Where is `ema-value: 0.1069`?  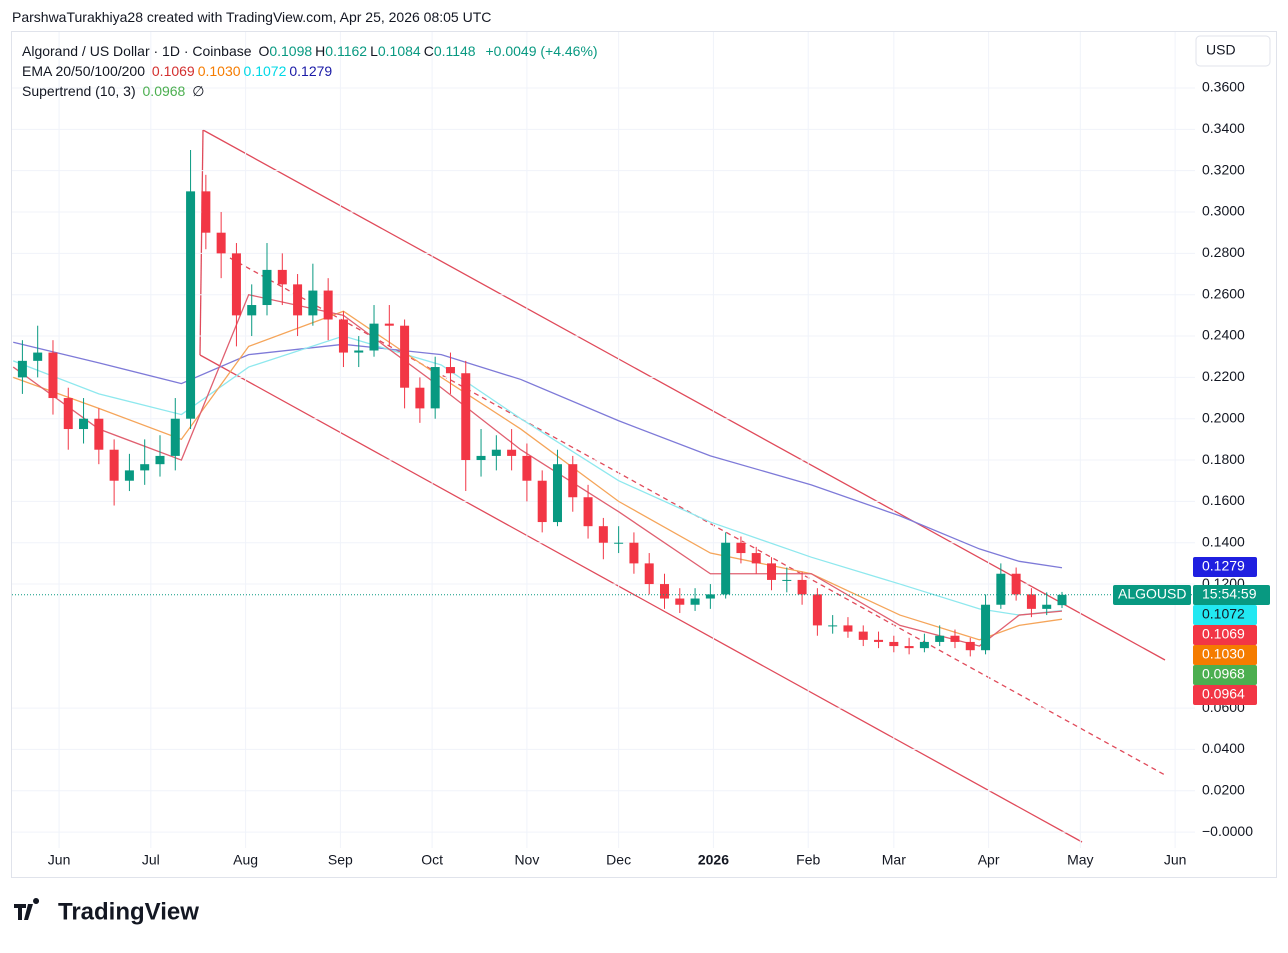
ema-value: 0.1069 is located at coordinates (173, 71).